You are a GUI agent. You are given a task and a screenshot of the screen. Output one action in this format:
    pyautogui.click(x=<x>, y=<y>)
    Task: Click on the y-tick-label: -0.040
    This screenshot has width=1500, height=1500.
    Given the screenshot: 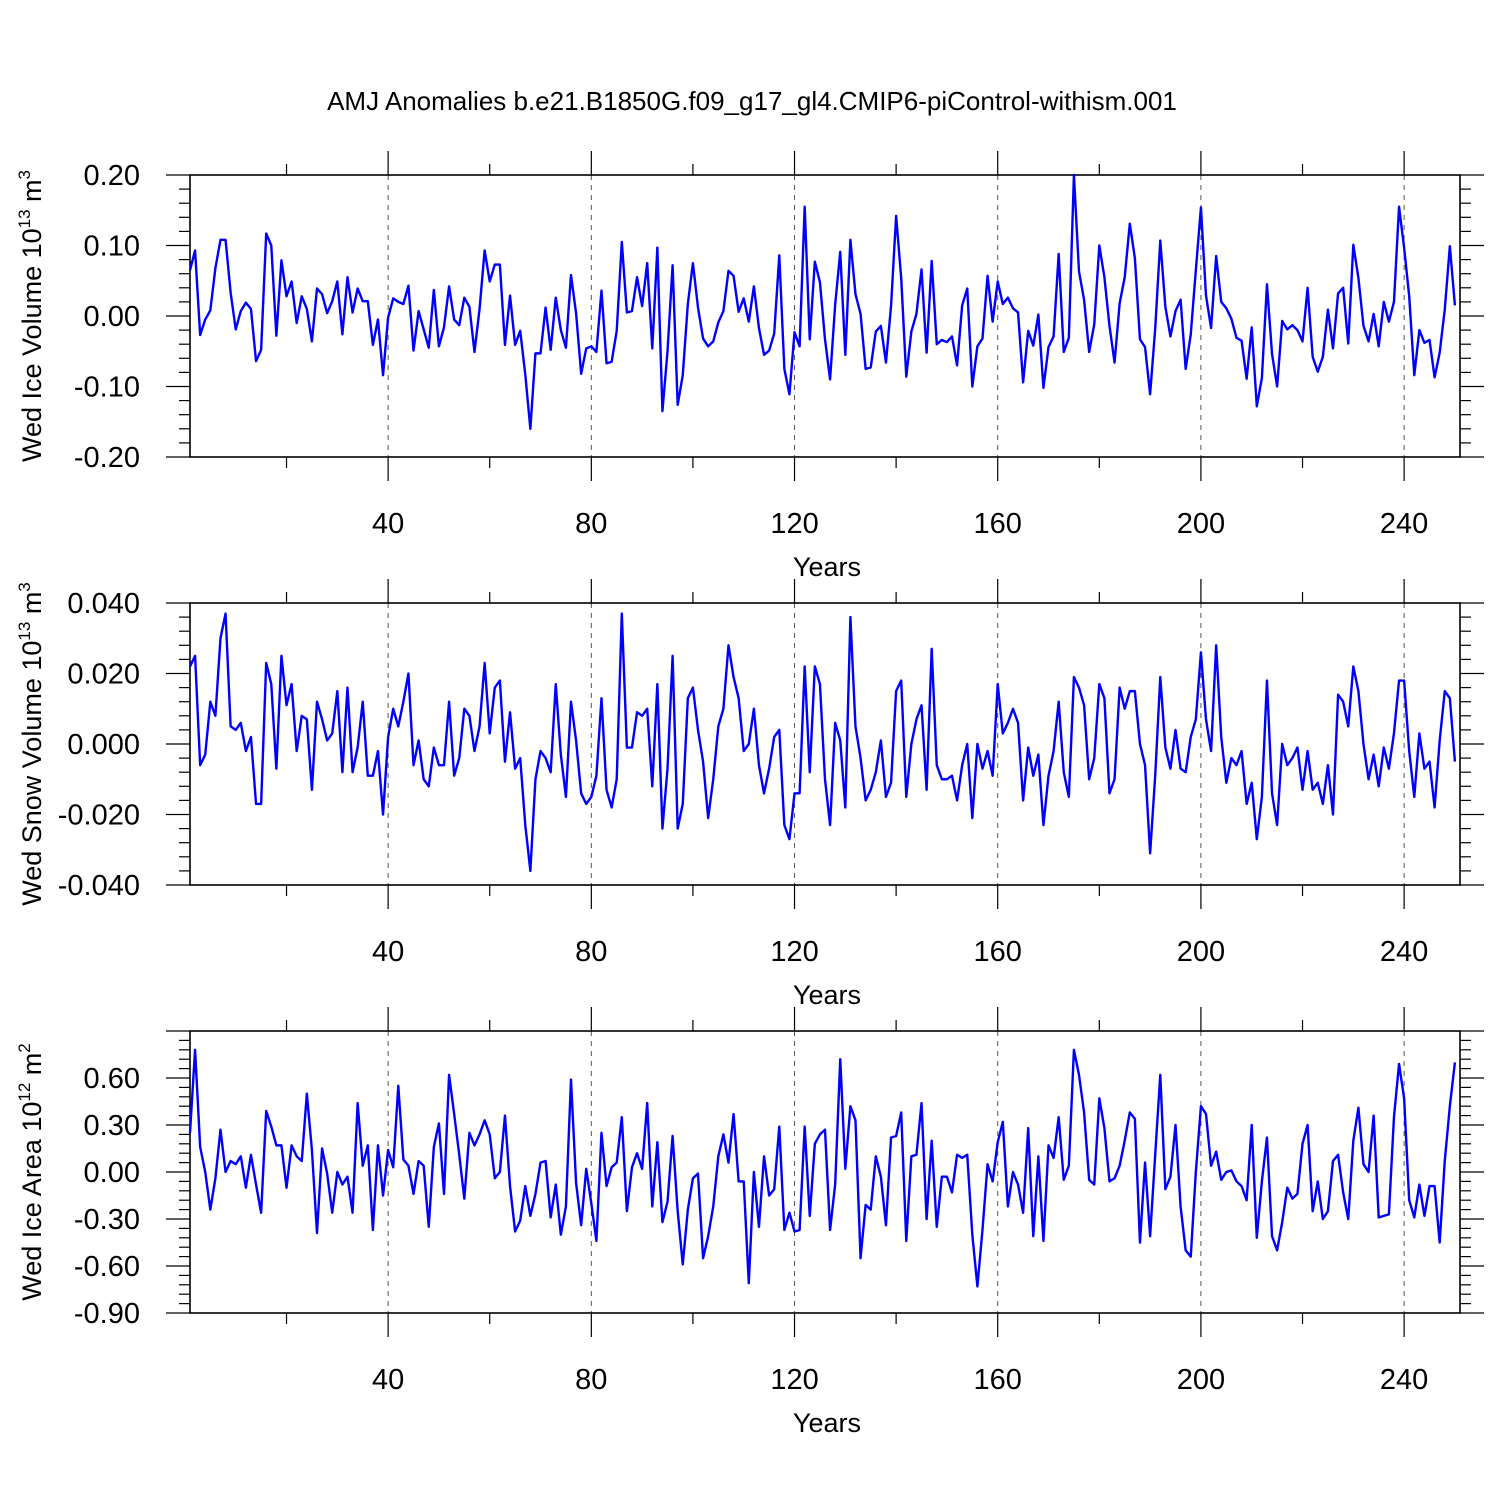 What is the action you would take?
    pyautogui.click(x=99, y=886)
    